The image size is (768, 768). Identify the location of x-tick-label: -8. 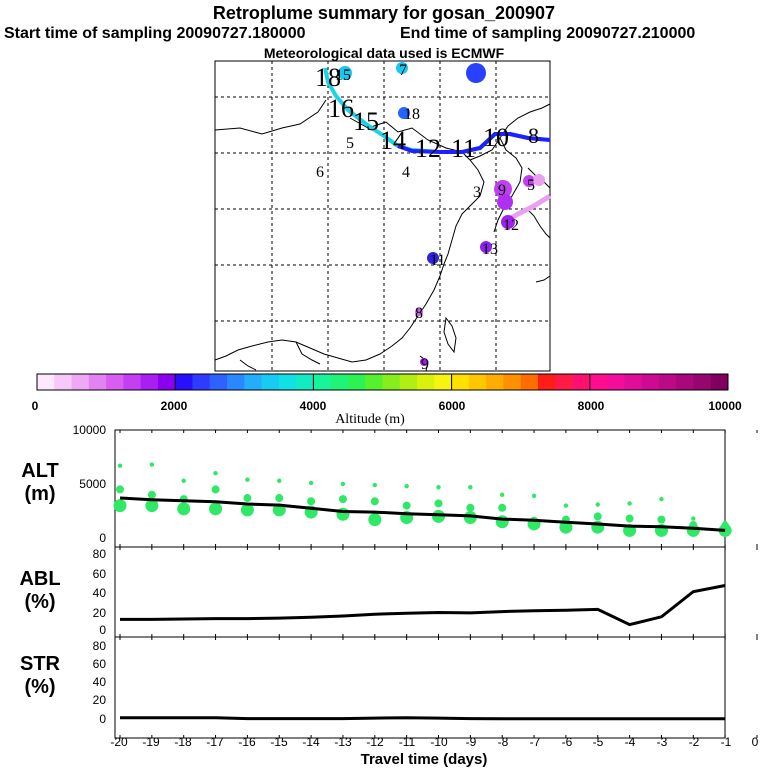
(503, 742).